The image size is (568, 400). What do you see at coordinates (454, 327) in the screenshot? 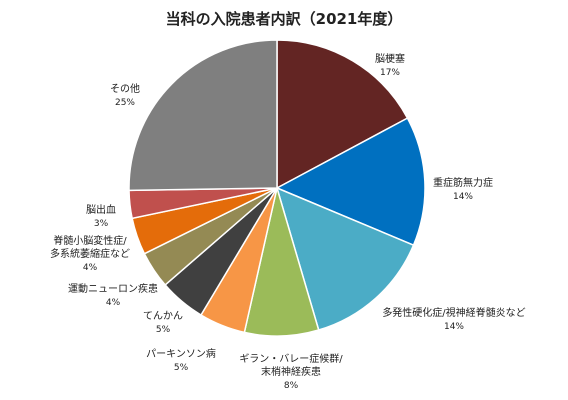
I see `slice-percent-3: 14%` at bounding box center [454, 327].